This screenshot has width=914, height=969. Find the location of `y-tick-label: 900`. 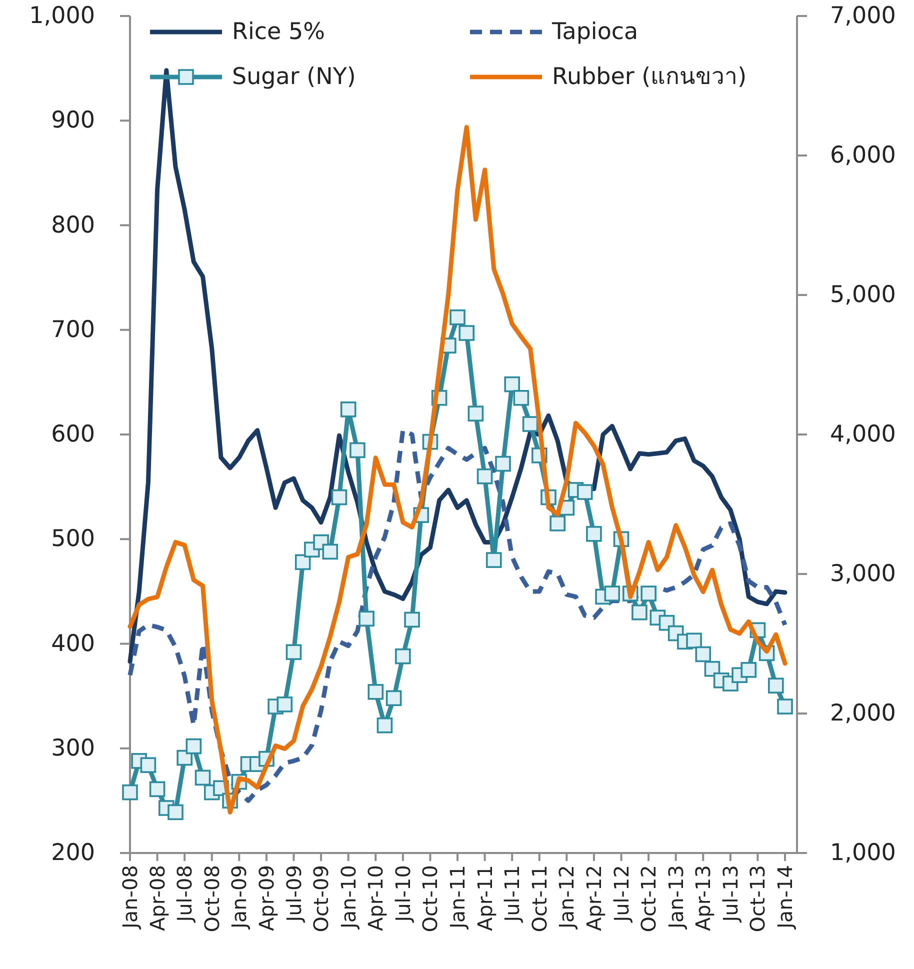

y-tick-label: 900 is located at coordinates (73, 121).